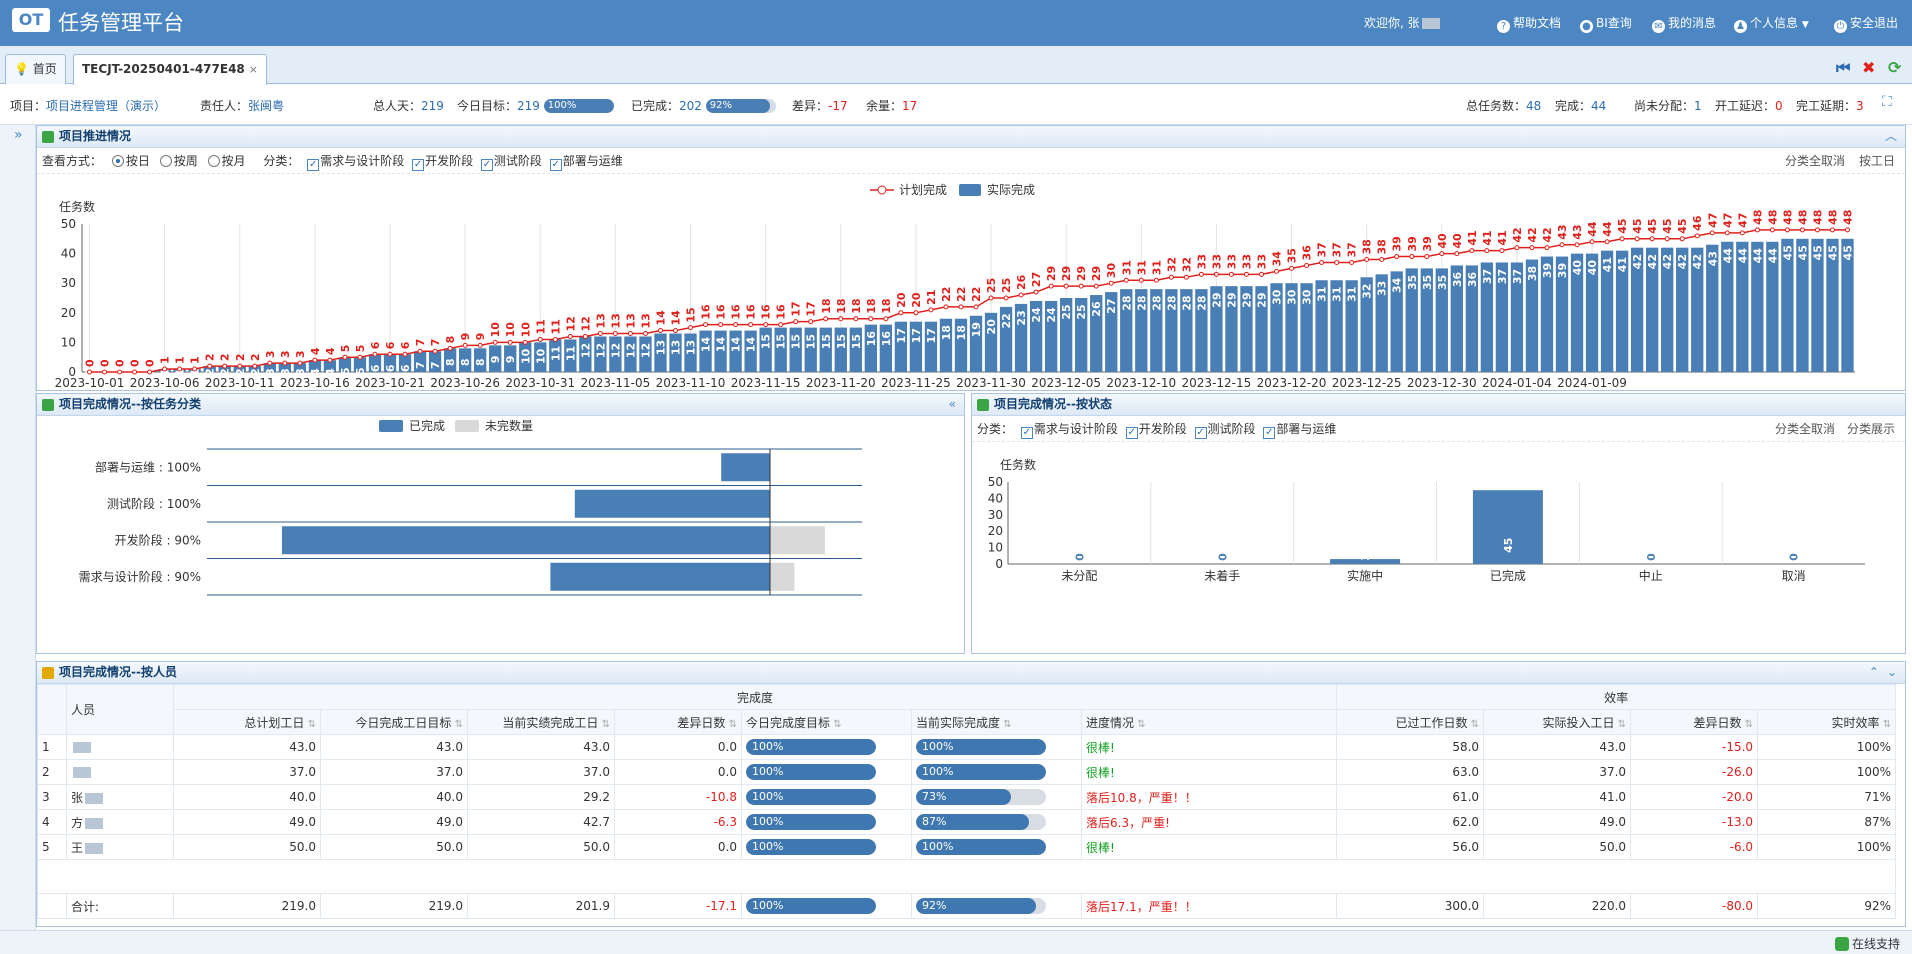  What do you see at coordinates (486, 165) in the screenshot?
I see `checkbox-test: ✓` at bounding box center [486, 165].